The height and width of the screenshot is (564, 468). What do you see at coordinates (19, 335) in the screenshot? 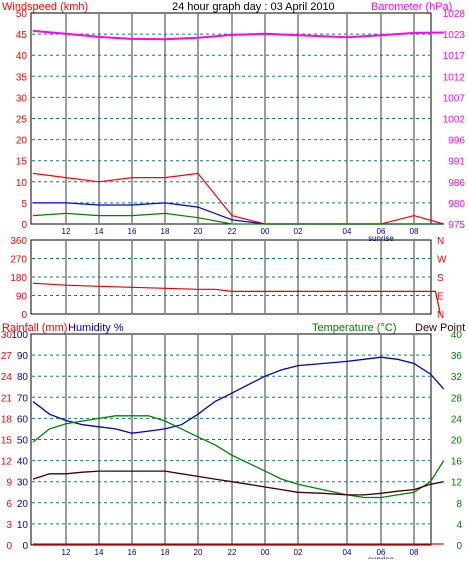
I see `humidity-y-tick-100: 100` at bounding box center [19, 335].